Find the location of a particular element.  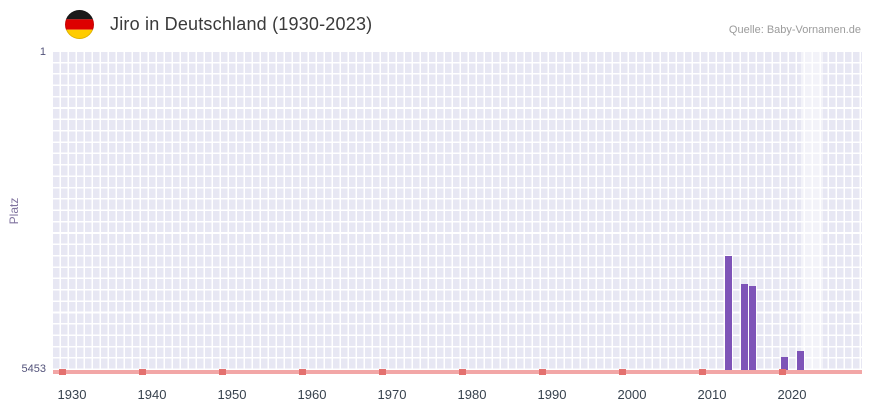

bar-2014 is located at coordinates (744, 327).